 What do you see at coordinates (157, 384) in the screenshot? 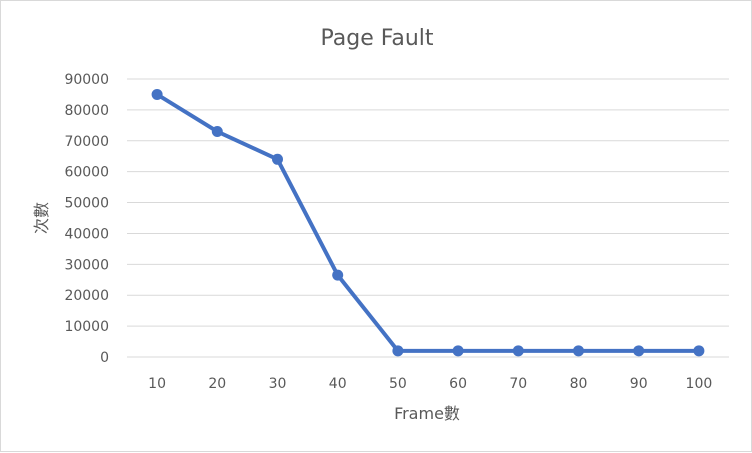
I see `x-tick-label: 10` at bounding box center [157, 384].